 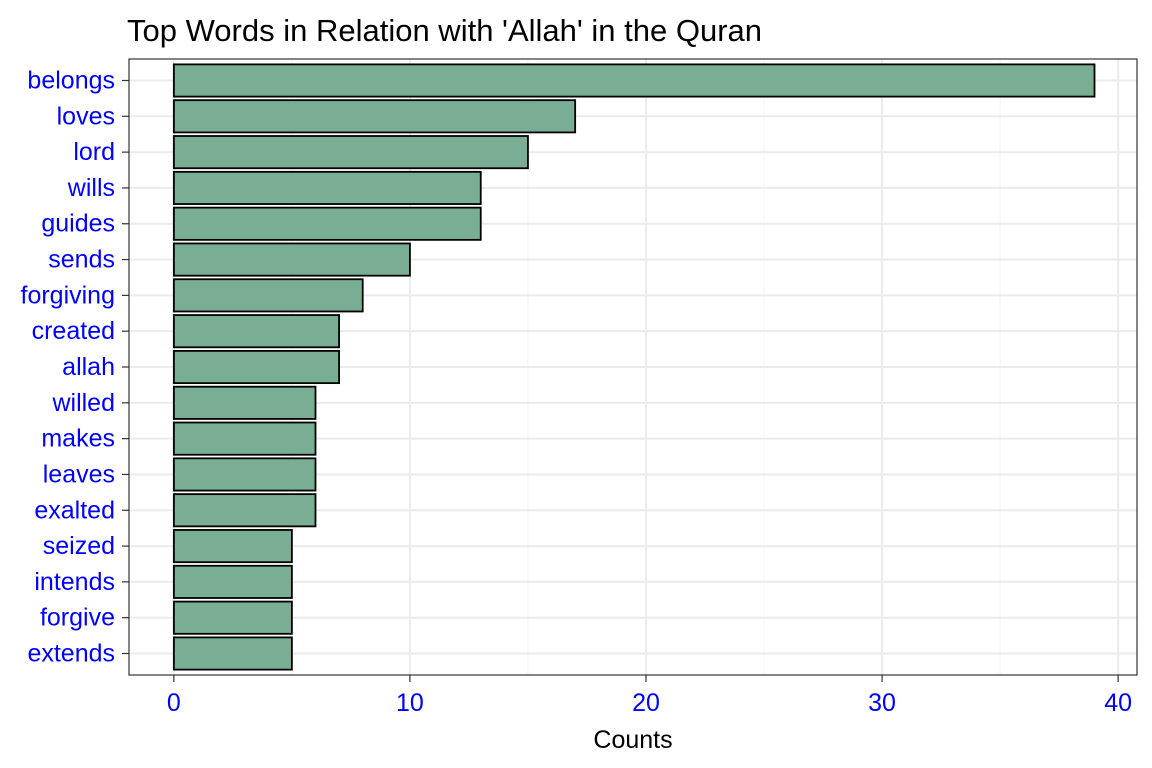 I want to click on y-tick-label: created, so click(x=73, y=331).